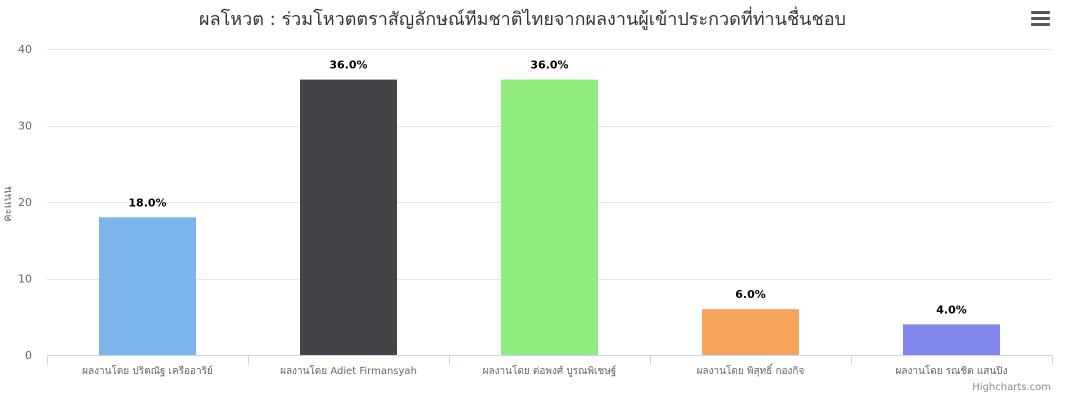 The image size is (1080, 416). Describe the element at coordinates (550, 370) in the screenshot. I see `x-tick-label: ผลงานโดย ต่อพงศ์ บูรณพิเชษฐ์` at that location.